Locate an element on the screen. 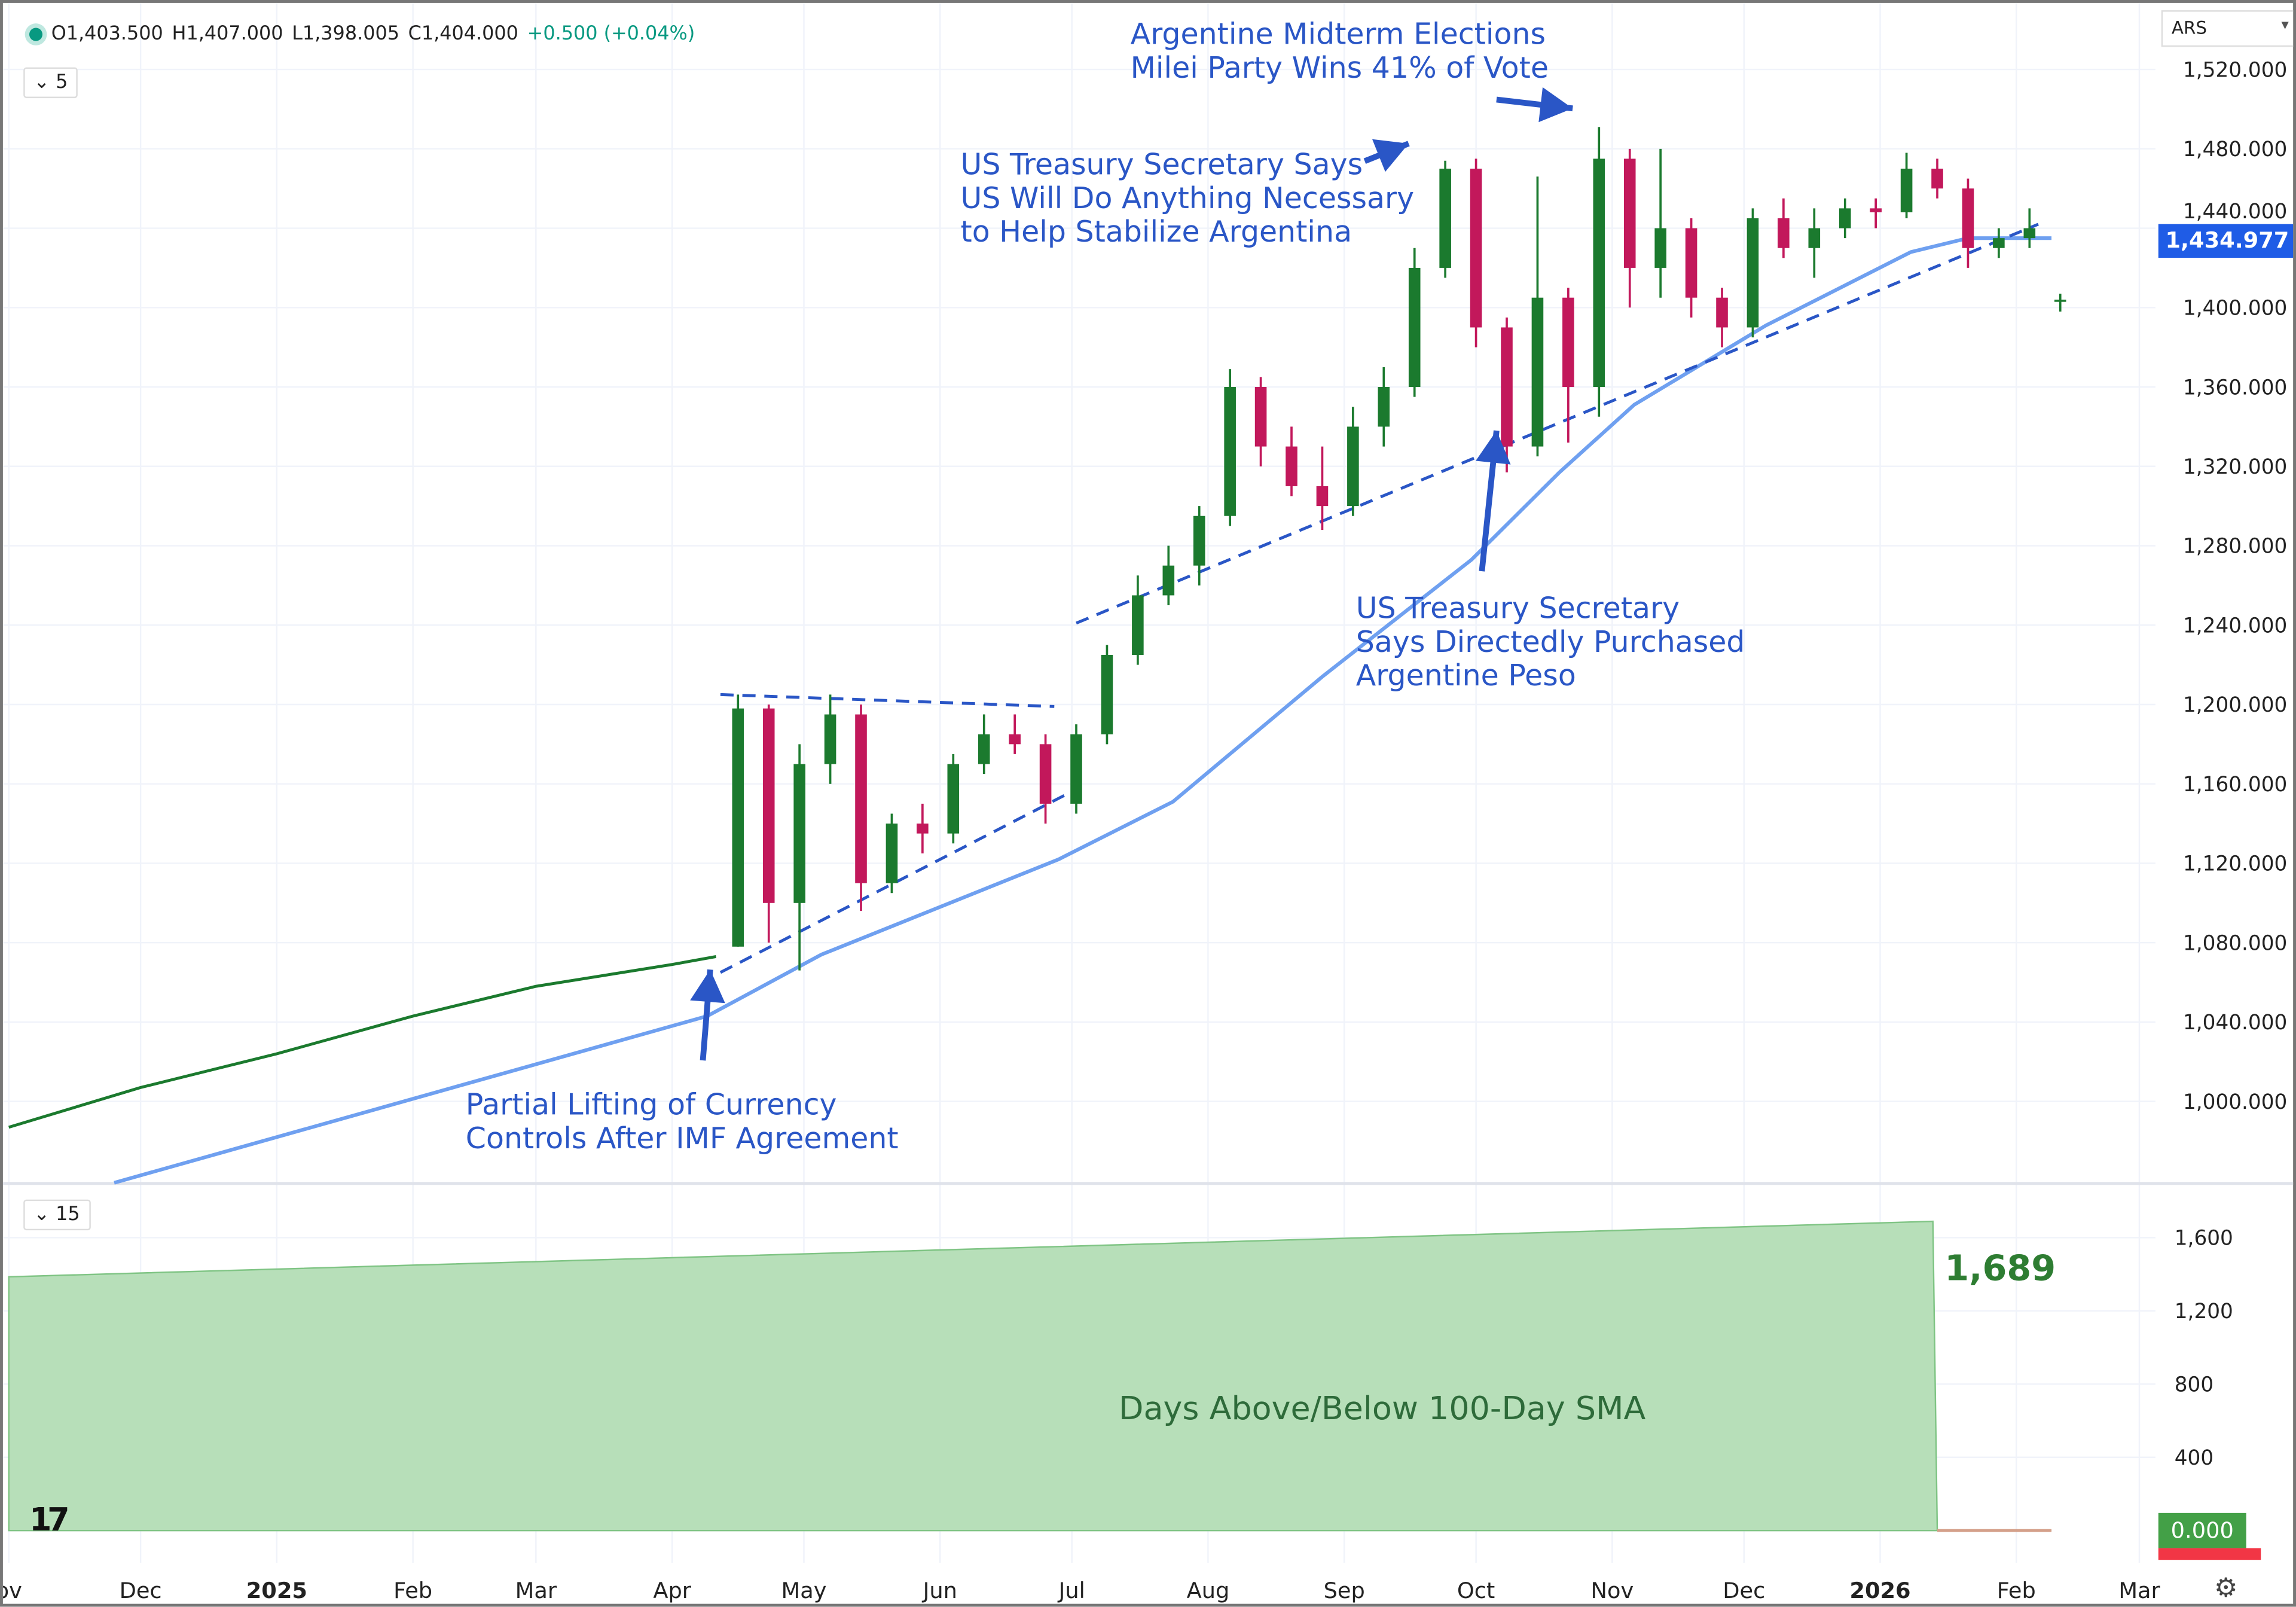  time-axis-label: Jun is located at coordinates (939, 1591).